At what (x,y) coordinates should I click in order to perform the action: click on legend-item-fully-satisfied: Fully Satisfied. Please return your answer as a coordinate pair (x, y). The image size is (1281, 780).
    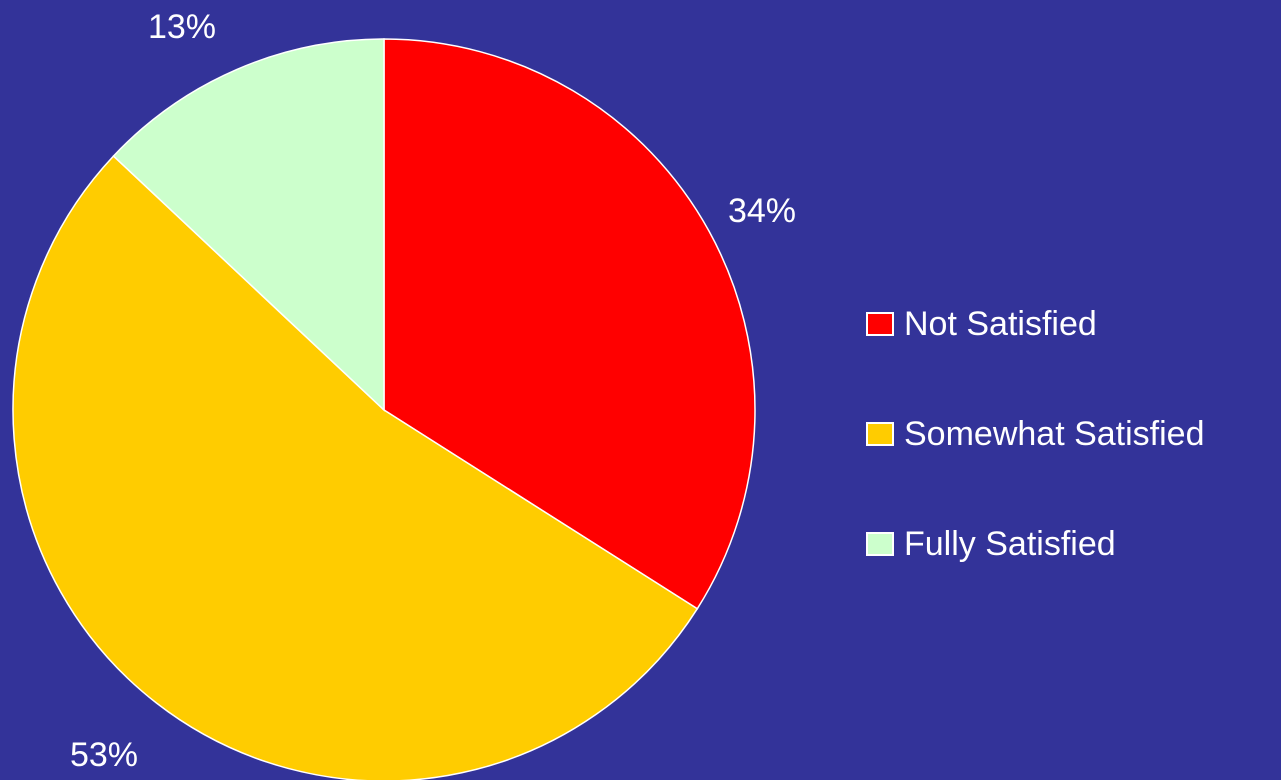
    Looking at the image, I should click on (1071, 544).